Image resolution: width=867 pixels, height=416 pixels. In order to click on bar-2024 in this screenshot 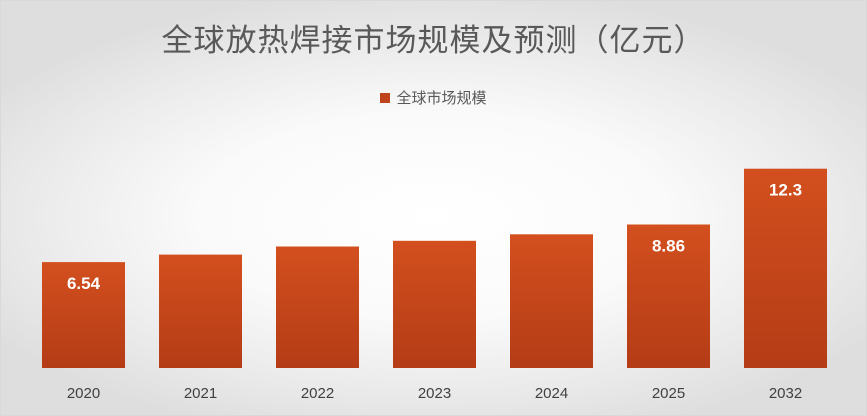, I will do `click(551, 301)`.